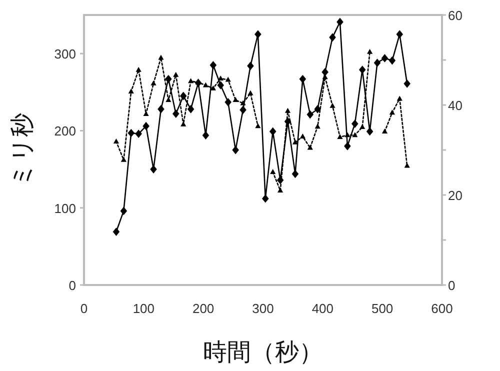 The width and height of the screenshot is (500, 371). Describe the element at coordinates (455, 15) in the screenshot. I see `y2-tick-label: 60` at that location.